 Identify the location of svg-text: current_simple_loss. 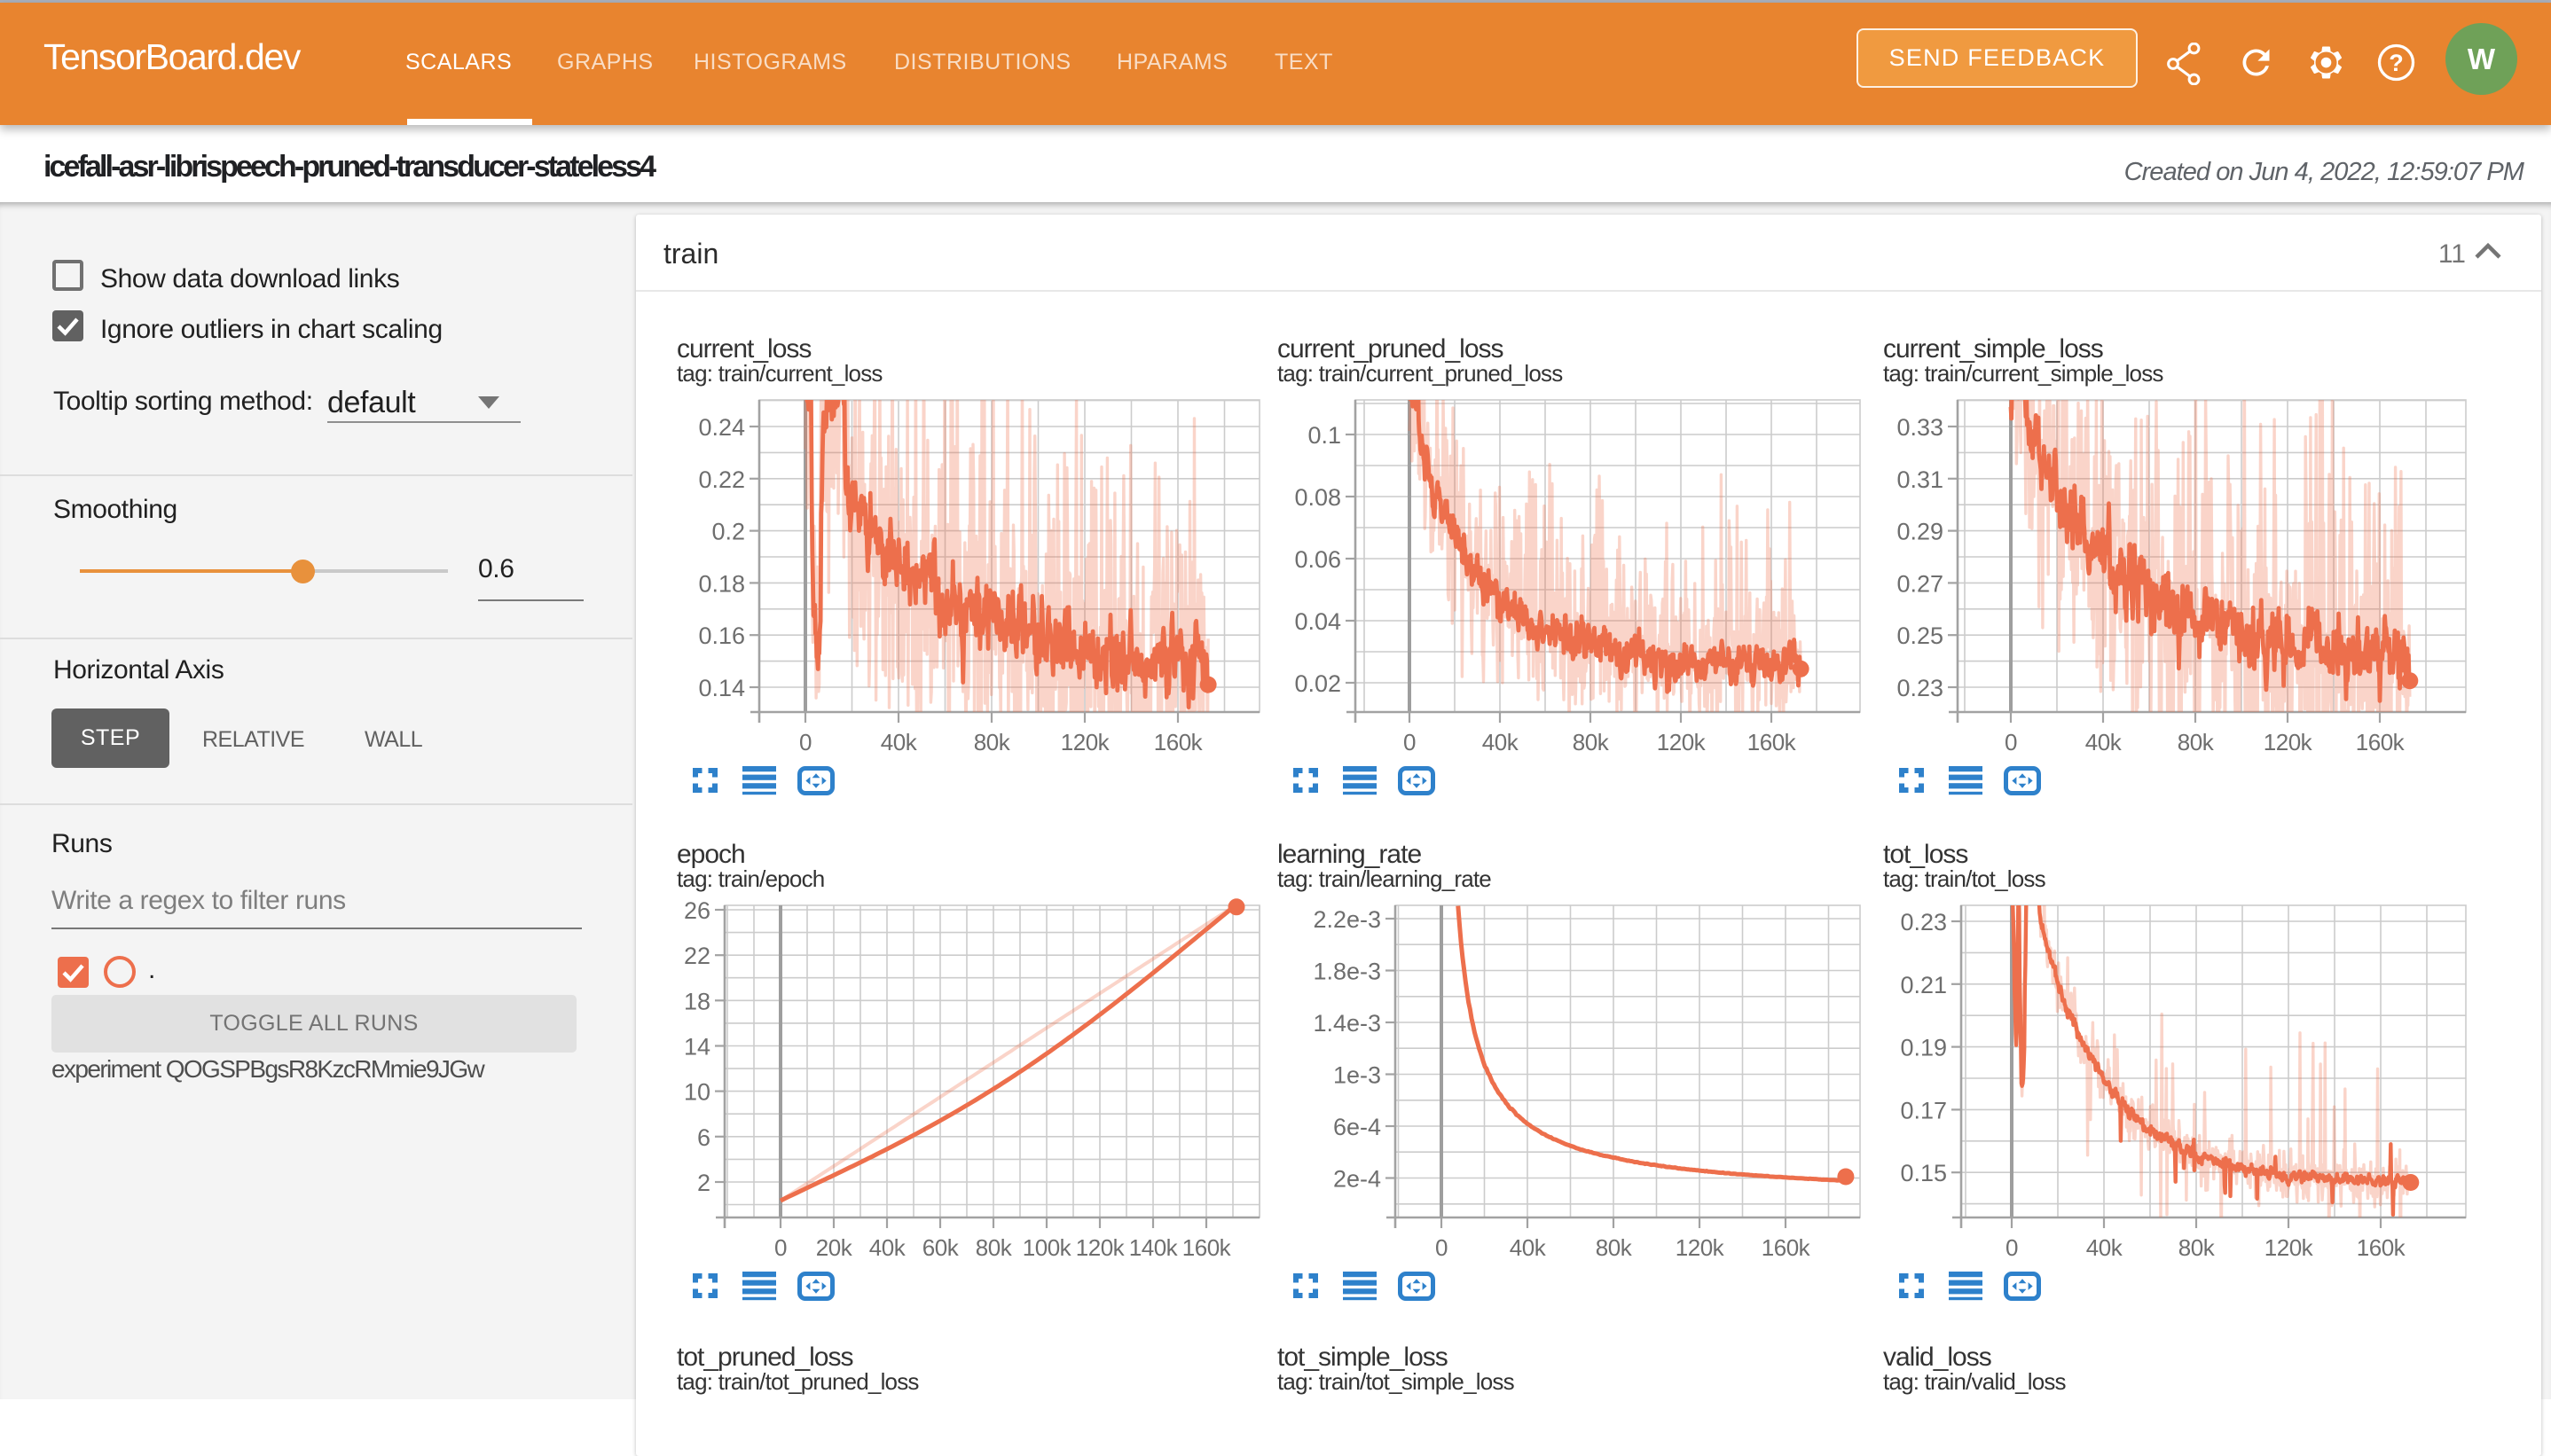
(1993, 349).